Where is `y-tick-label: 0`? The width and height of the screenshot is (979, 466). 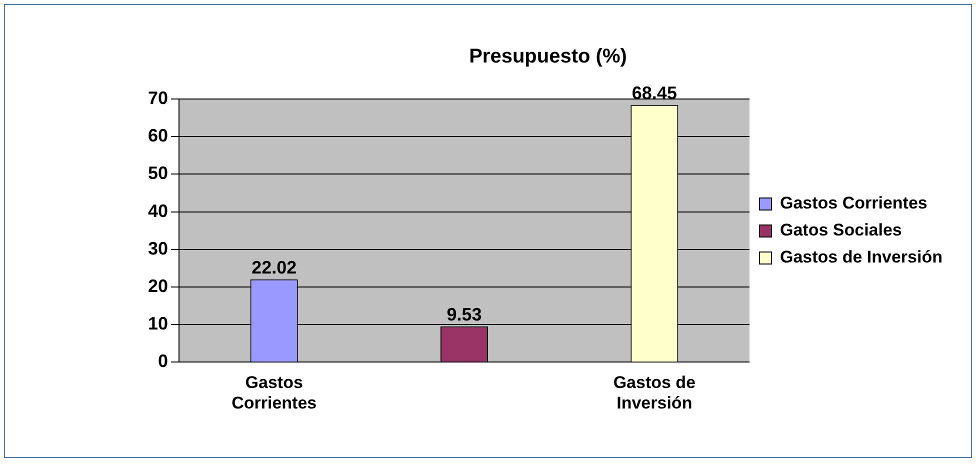
y-tick-label: 0 is located at coordinates (163, 361).